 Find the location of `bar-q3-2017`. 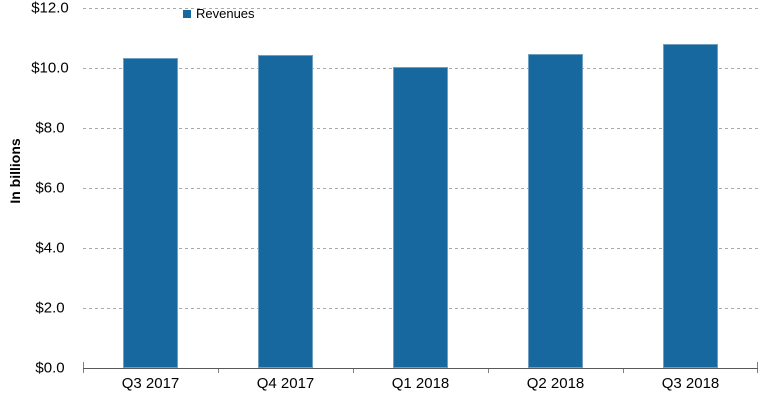

bar-q3-2017 is located at coordinates (150, 213).